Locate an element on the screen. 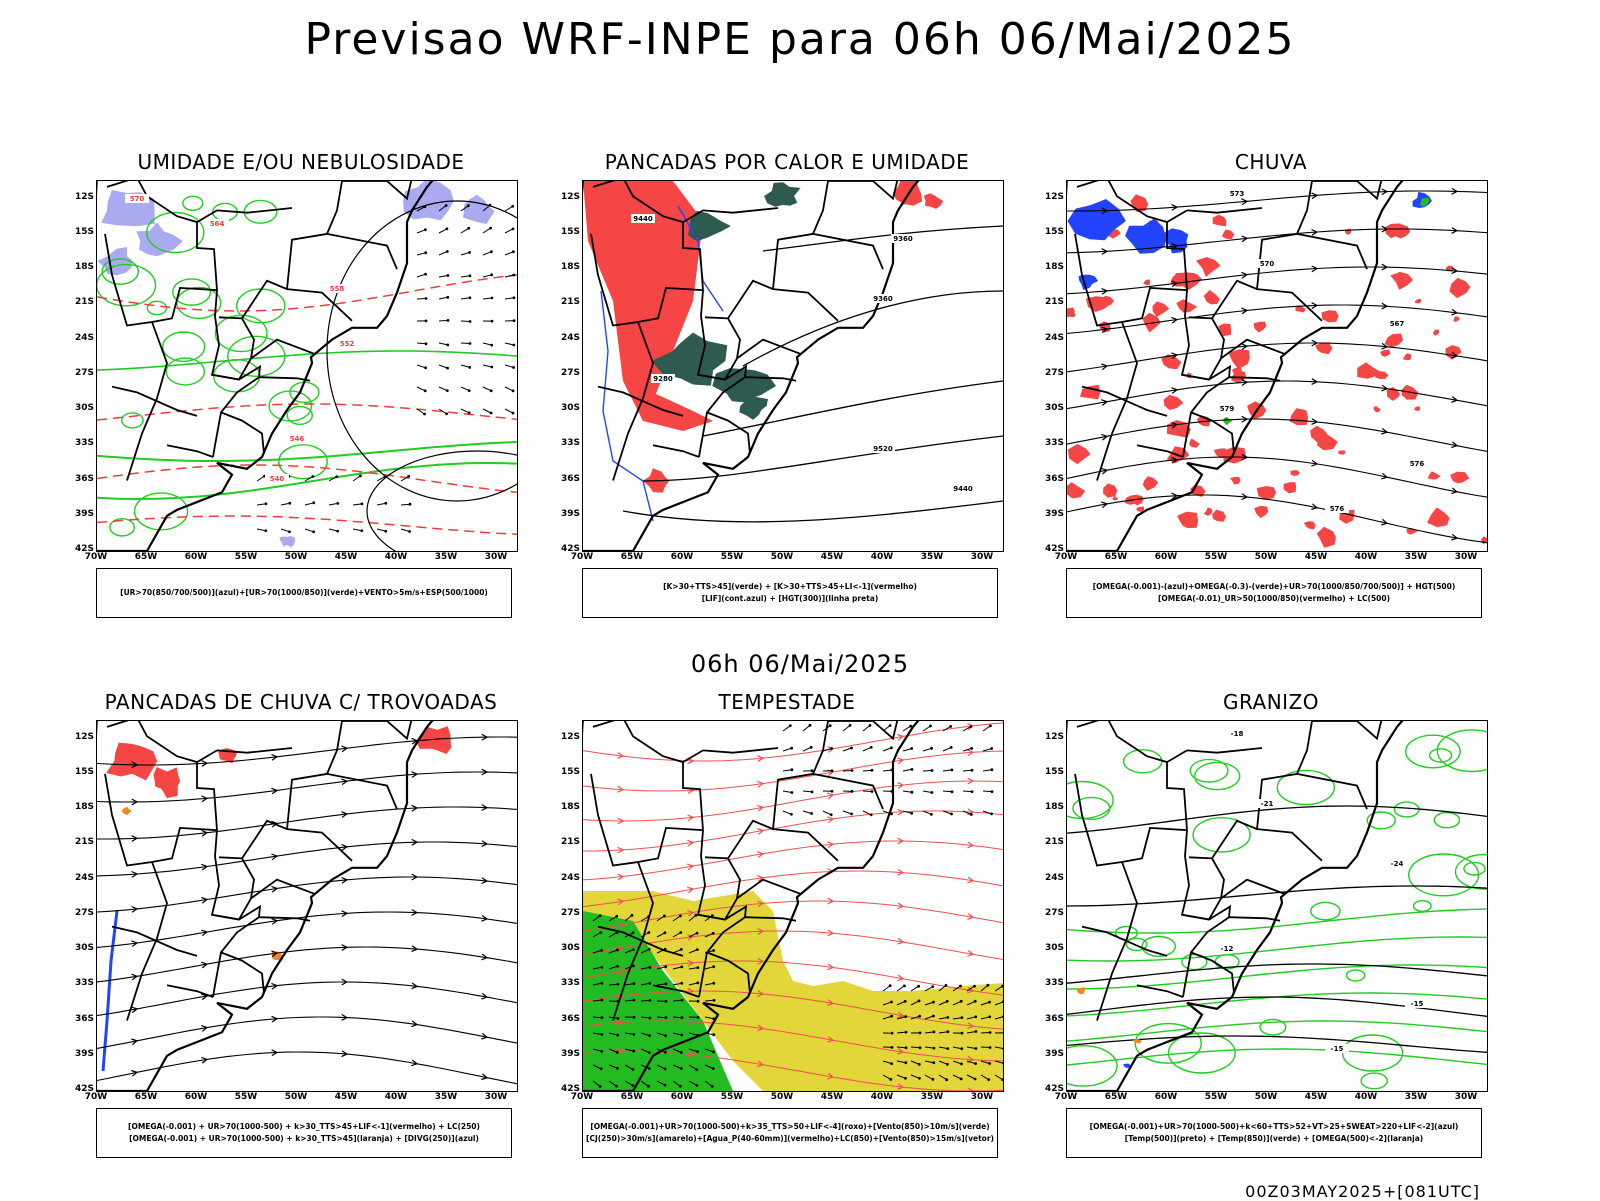 This screenshot has width=1600, height=1201. humidity-blue-area is located at coordinates (479, 209).